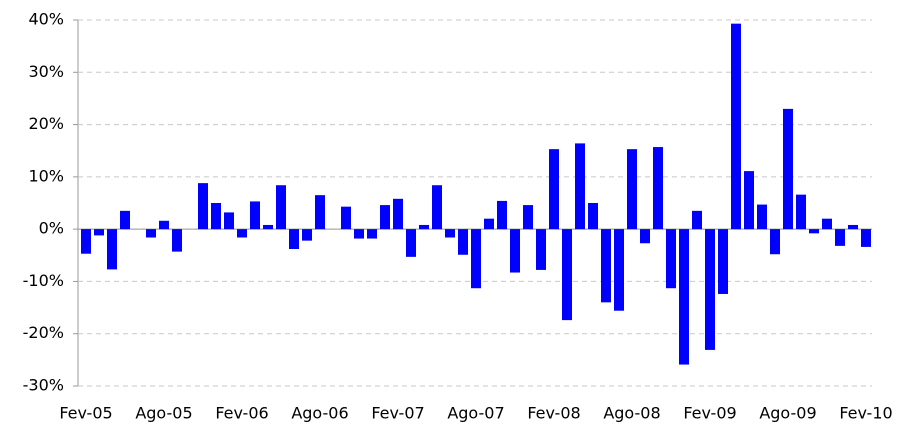  I want to click on x-tick-label: Fev-07, so click(397, 413).